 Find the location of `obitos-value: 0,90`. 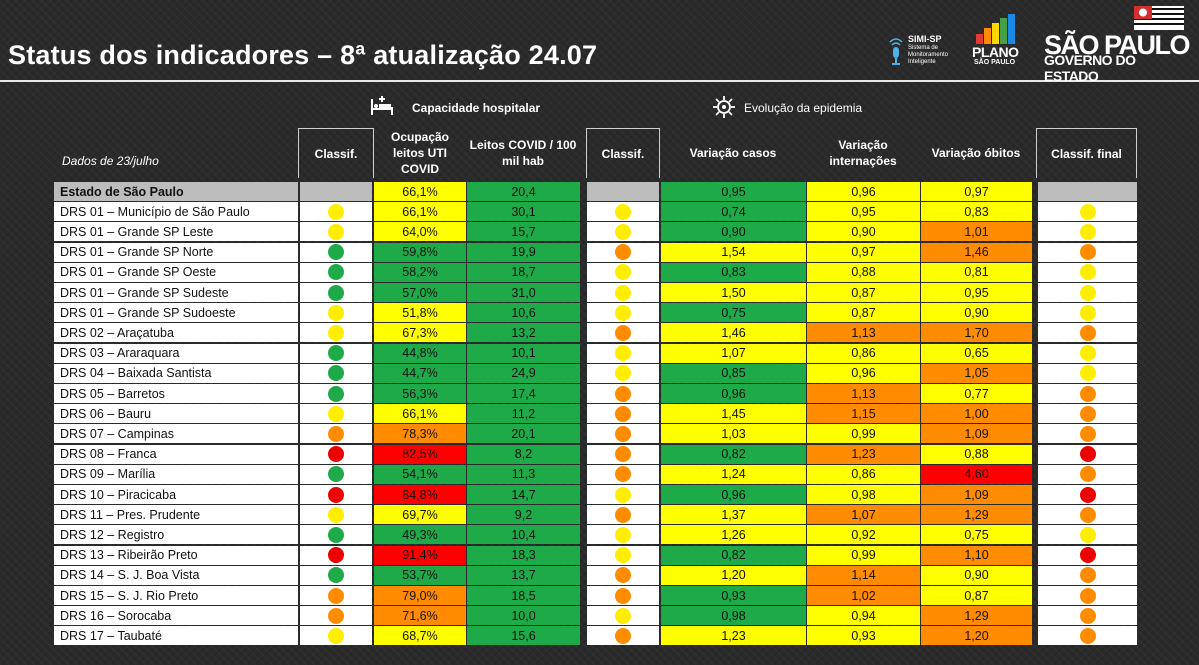

obitos-value: 0,90 is located at coordinates (976, 313).